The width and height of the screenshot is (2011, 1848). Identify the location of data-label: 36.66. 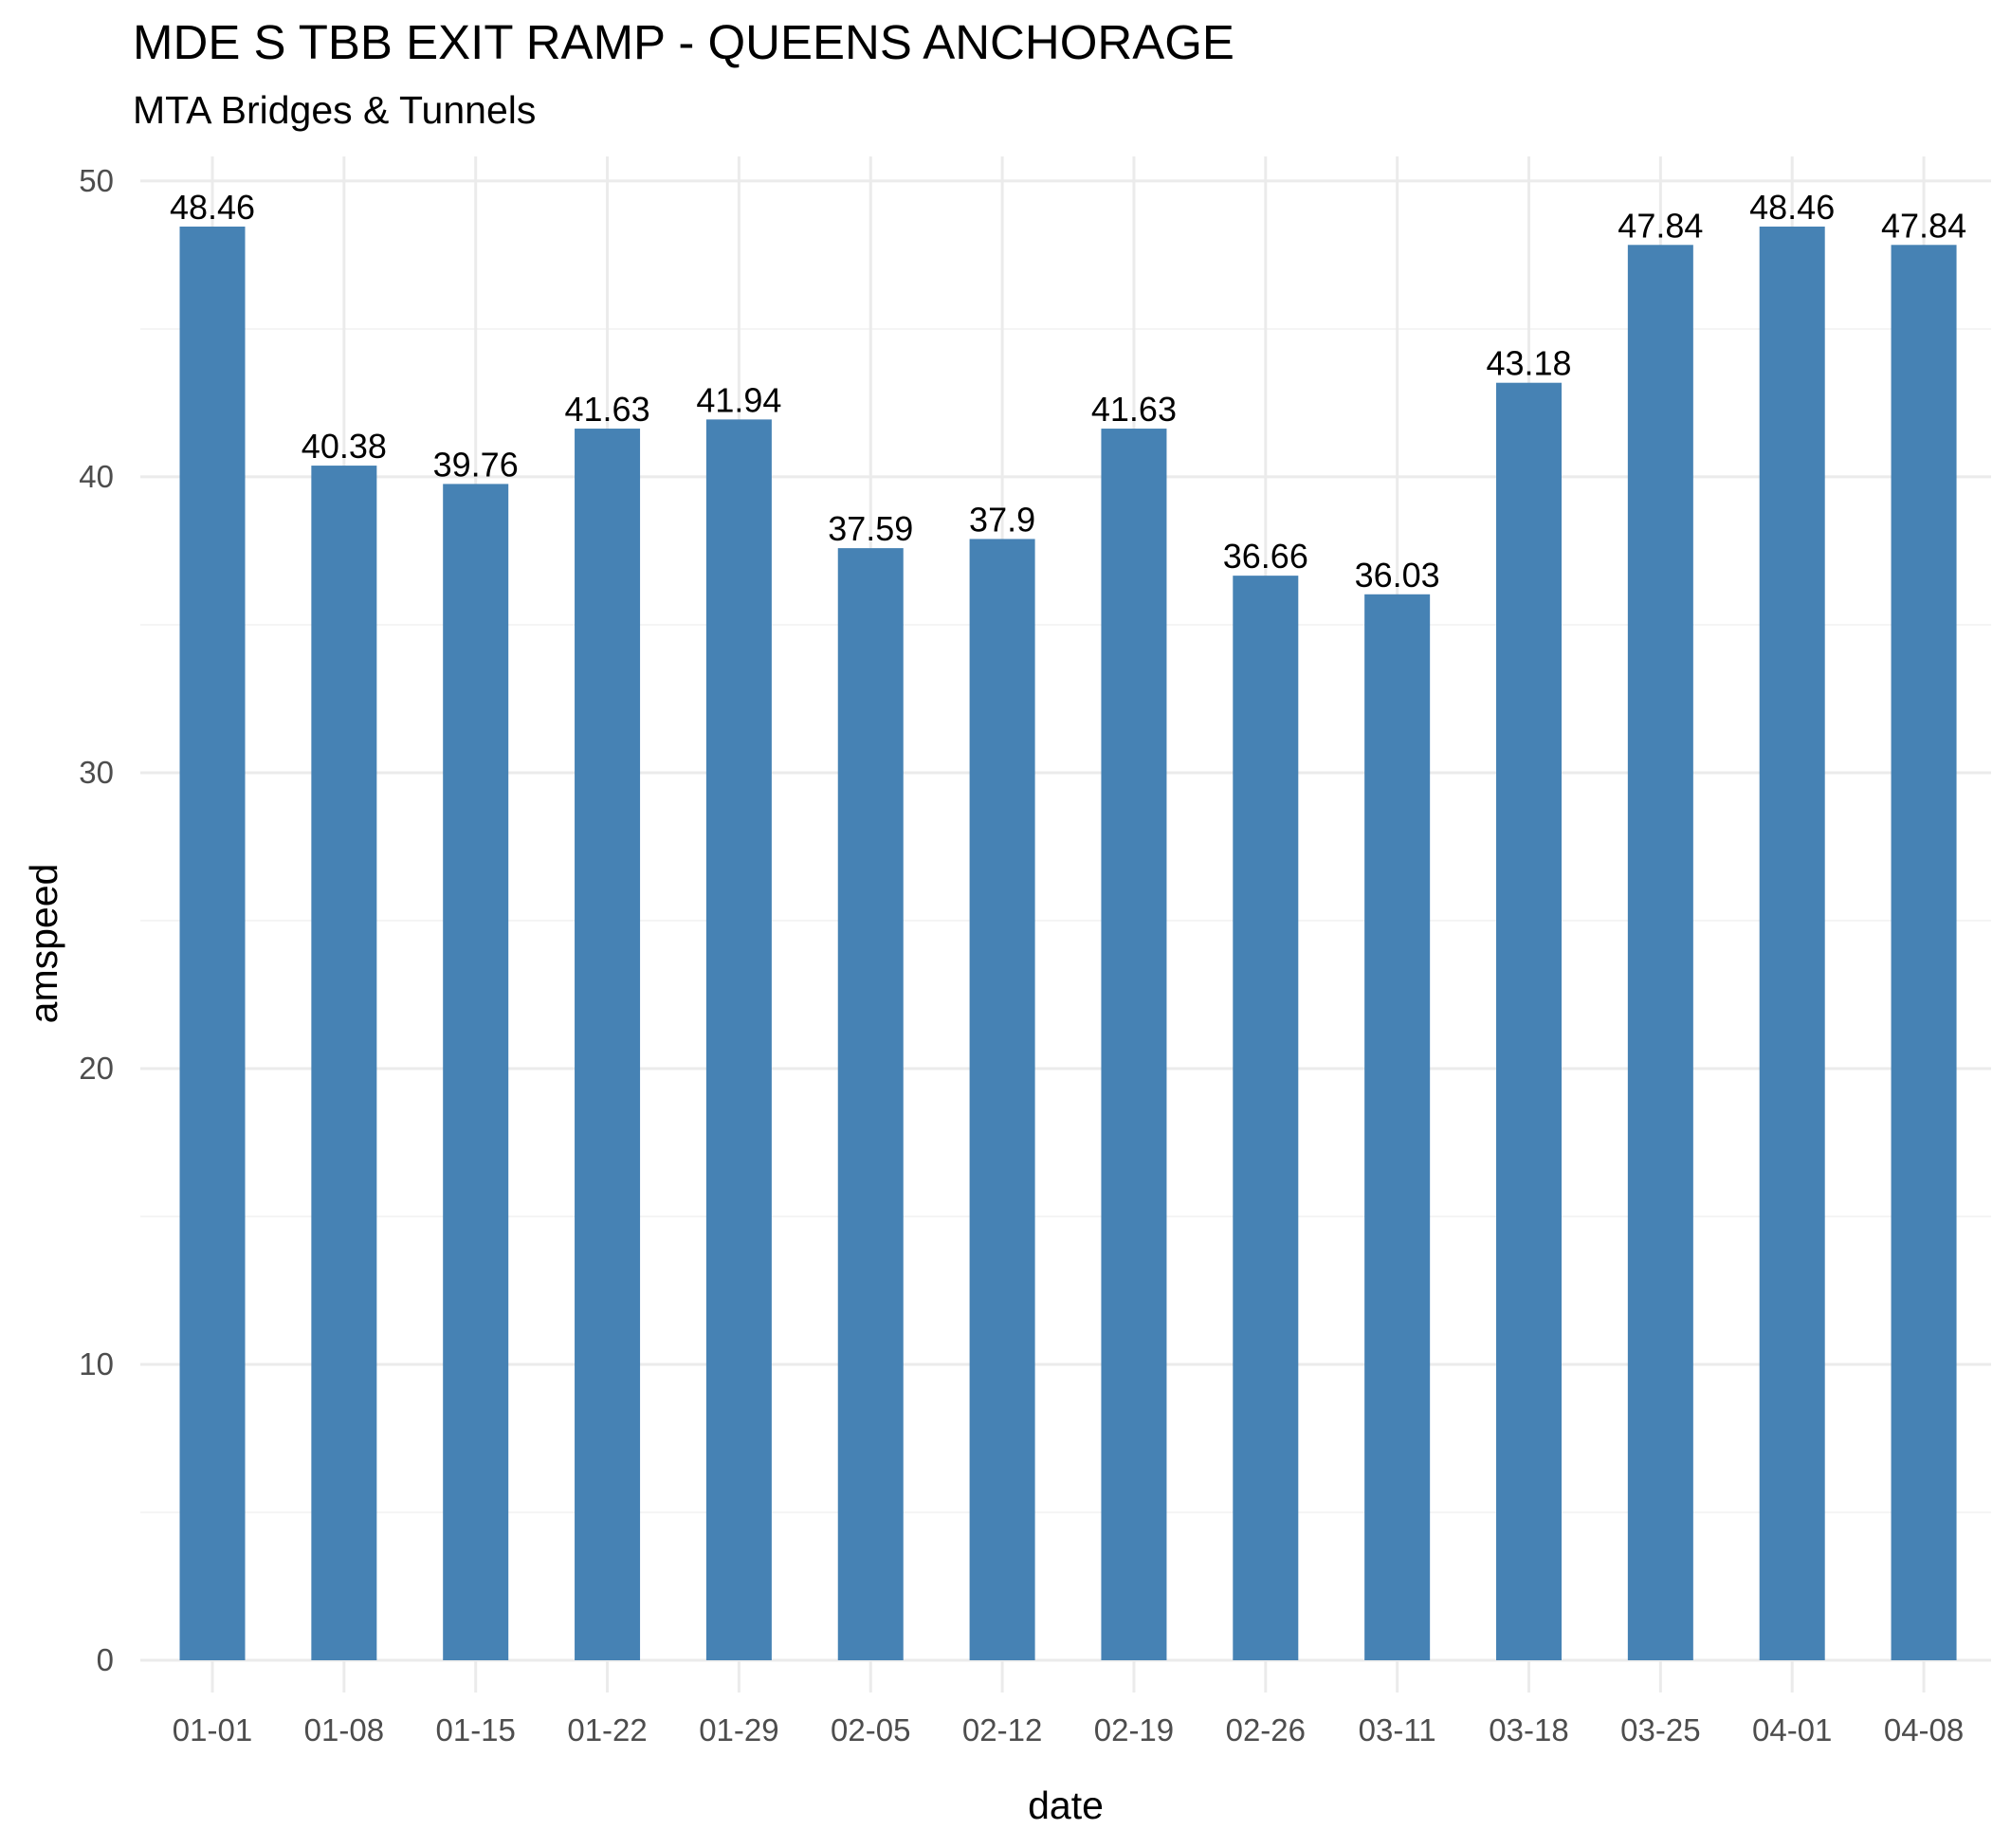
(1266, 556).